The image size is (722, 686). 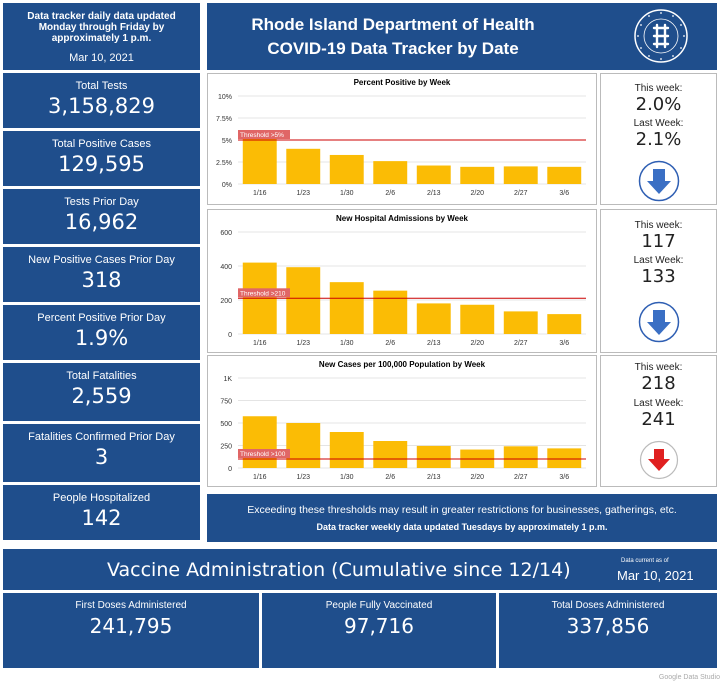 What do you see at coordinates (101, 518) in the screenshot?
I see `stat-value: 142` at bounding box center [101, 518].